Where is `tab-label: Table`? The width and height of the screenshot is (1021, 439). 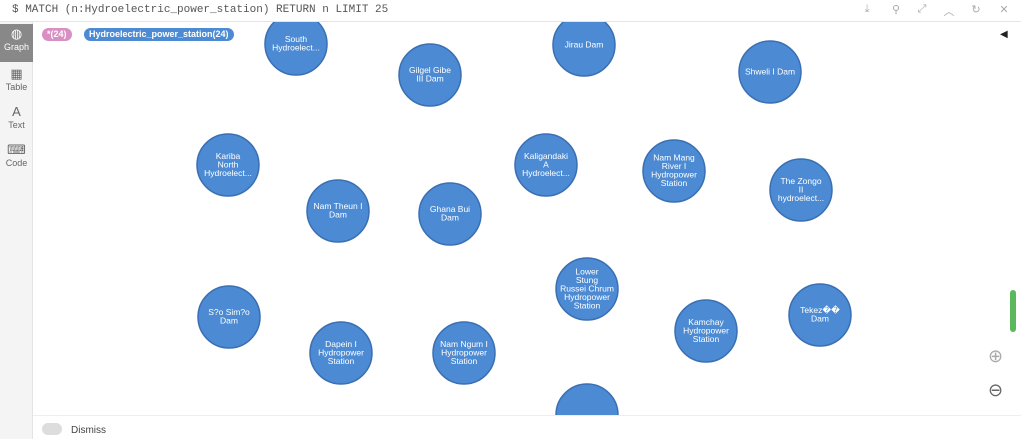 tab-label: Table is located at coordinates (16, 87).